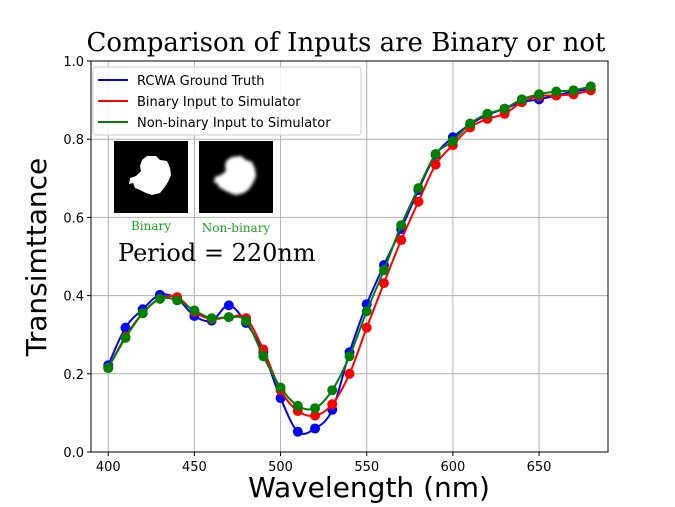 This screenshot has width=675, height=507. Describe the element at coordinates (73, 453) in the screenshot. I see `y-tick-label: 0.0` at that location.